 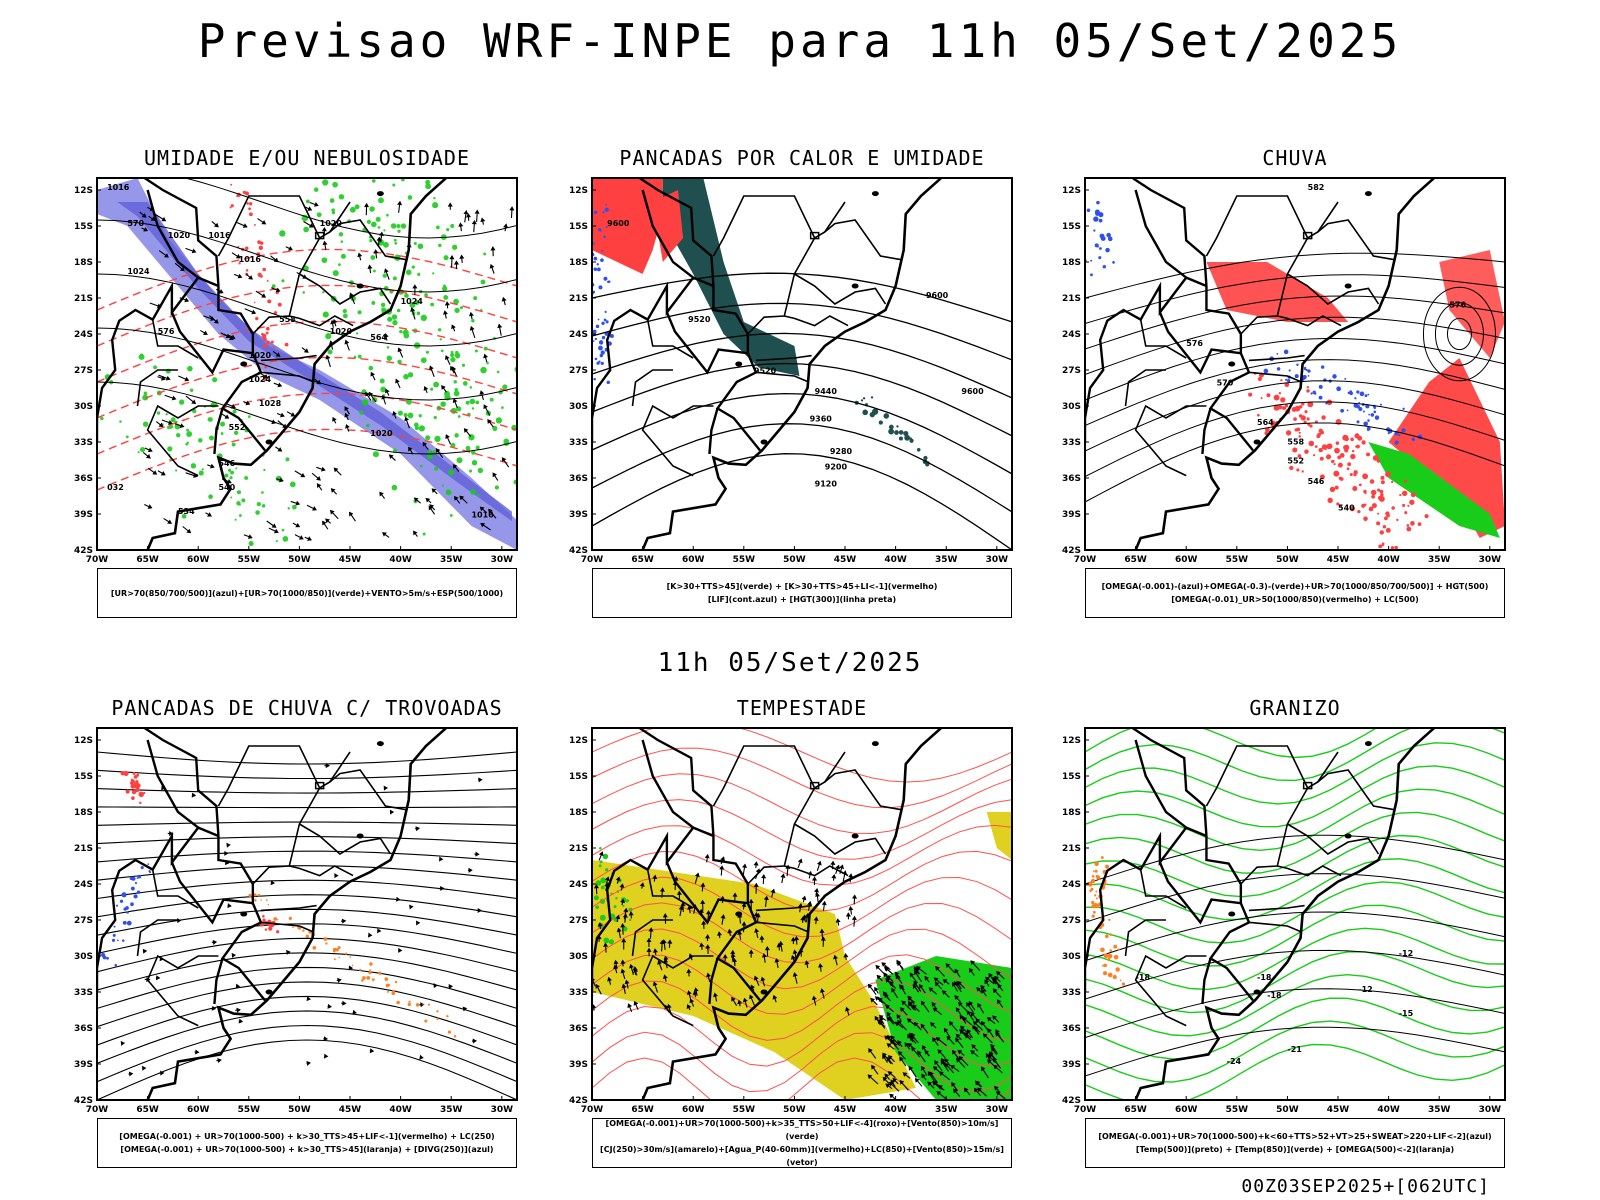 What do you see at coordinates (1071, 1065) in the screenshot?
I see `lat-tick-label: 39S` at bounding box center [1071, 1065].